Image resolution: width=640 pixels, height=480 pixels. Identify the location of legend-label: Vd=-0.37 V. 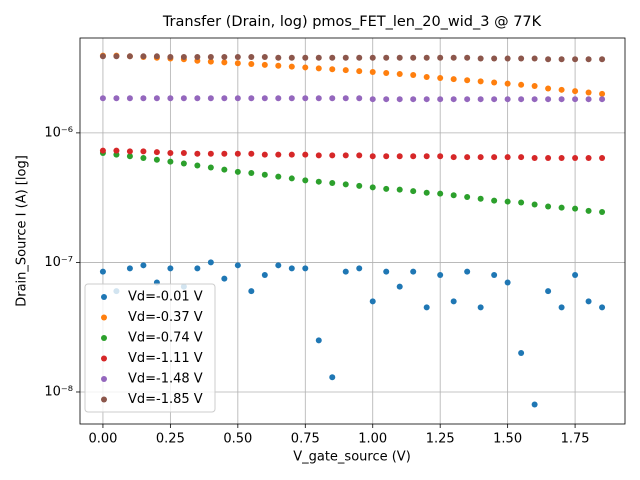
(165, 317).